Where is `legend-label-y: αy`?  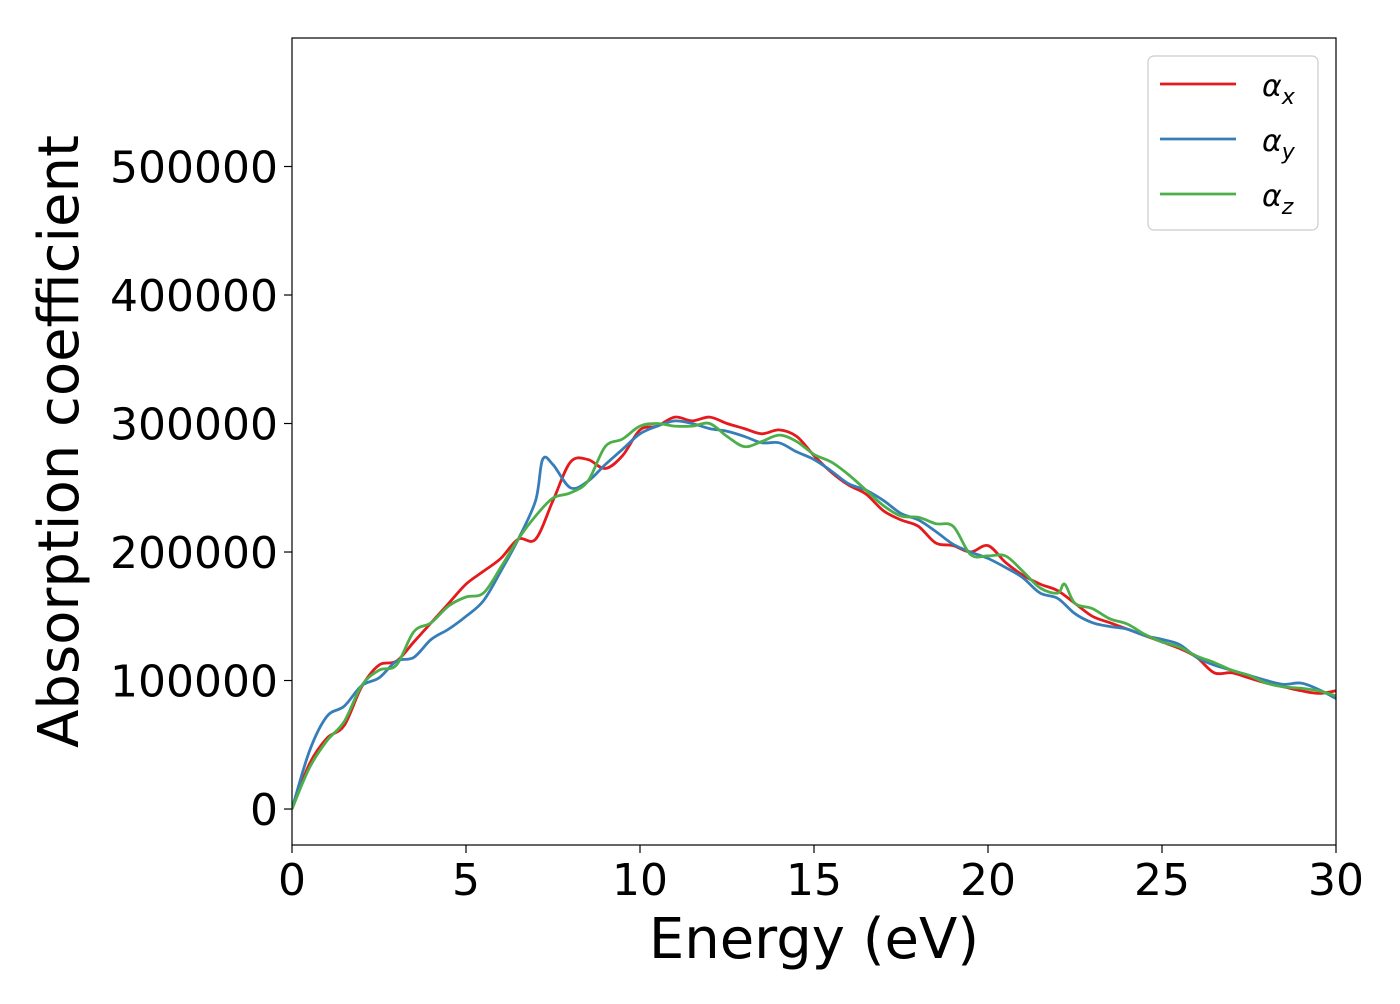 legend-label-y: αy is located at coordinates (1279, 144).